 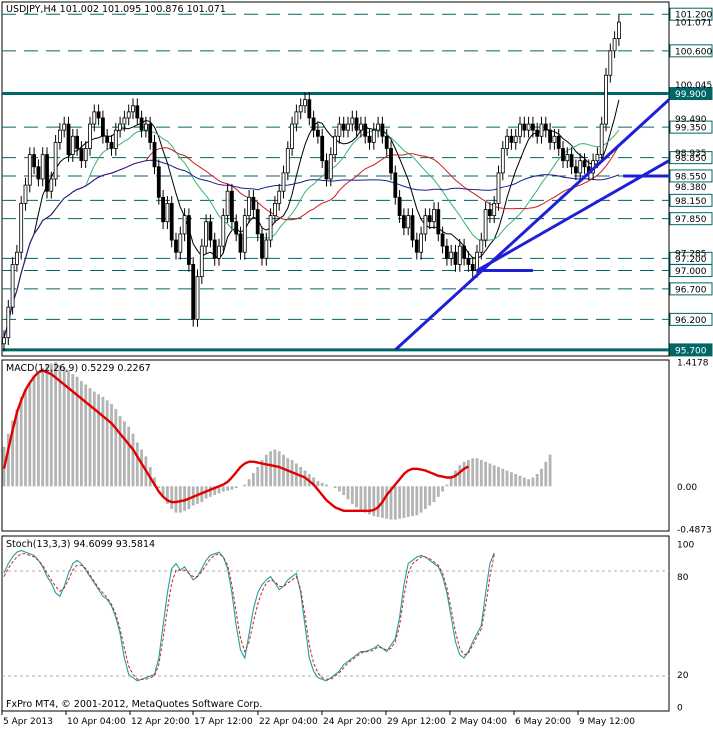 What do you see at coordinates (691, 120) in the screenshot?
I see `price-tick-label: 99.490` at bounding box center [691, 120].